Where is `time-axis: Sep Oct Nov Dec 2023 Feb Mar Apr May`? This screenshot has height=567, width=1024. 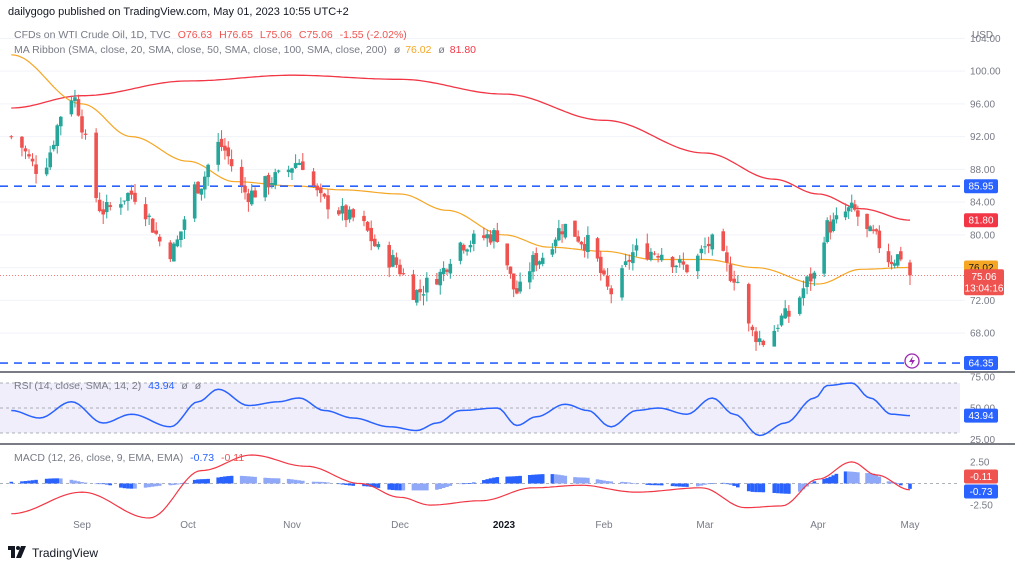
time-axis: Sep Oct Nov Dec 2023 Feb Mar Apr May is located at coordinates (496, 525).